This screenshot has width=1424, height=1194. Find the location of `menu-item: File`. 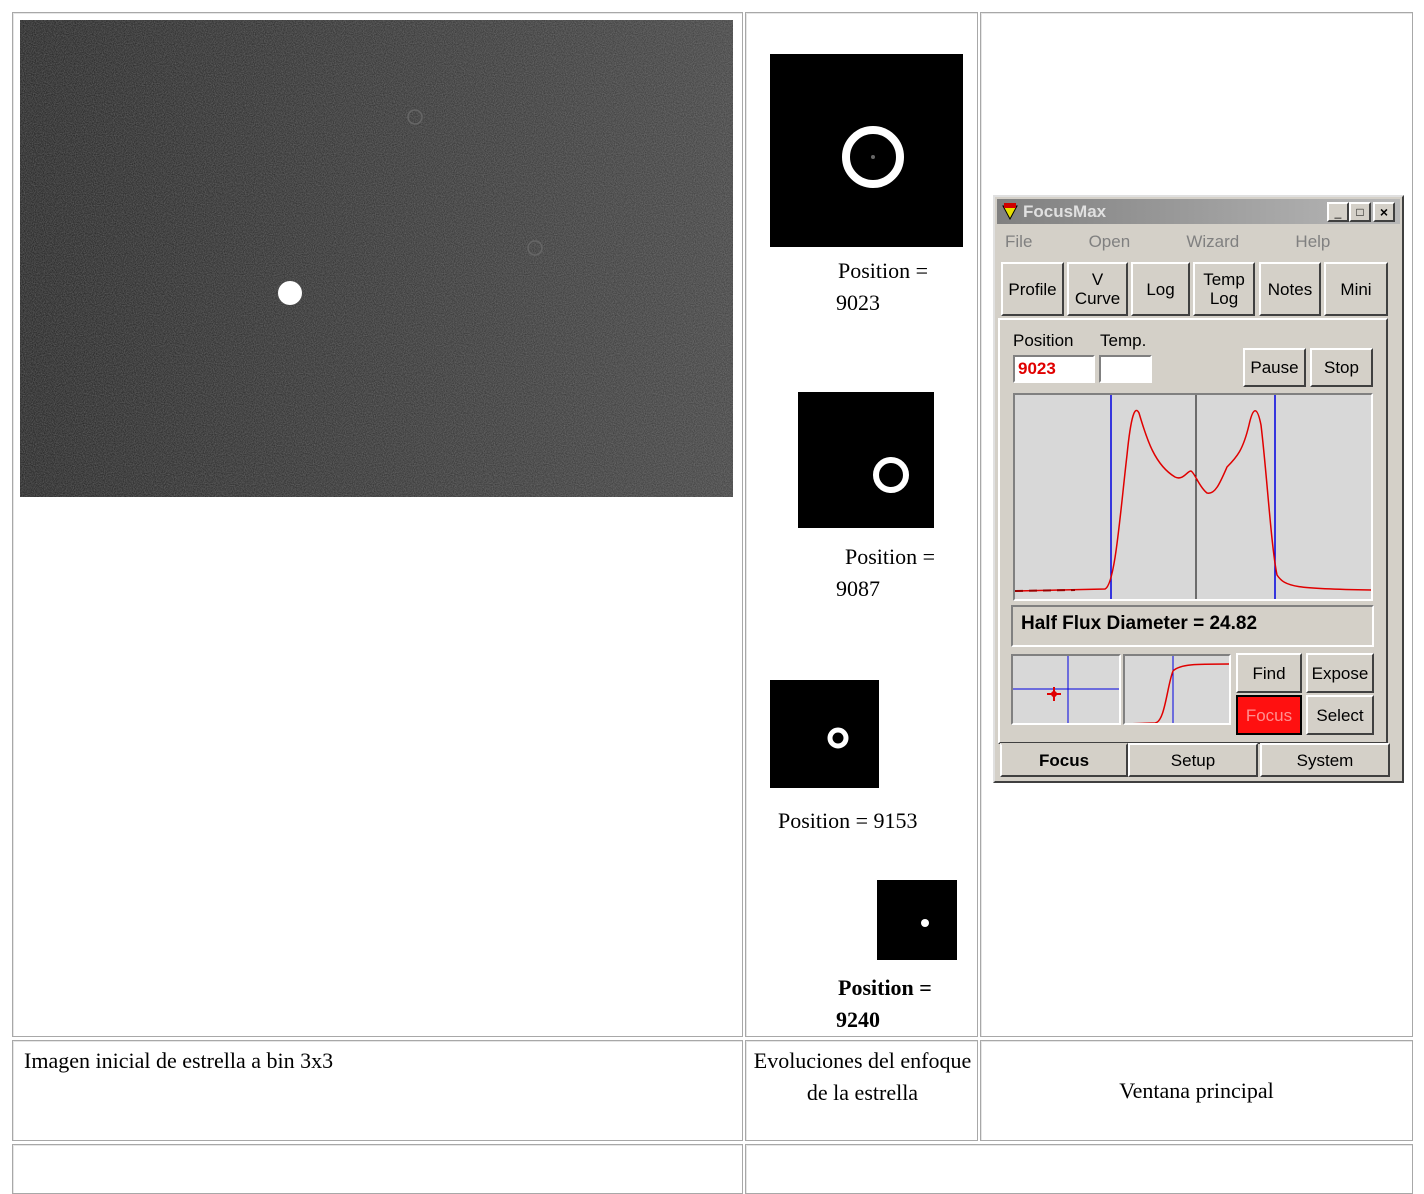

menu-item: File is located at coordinates (1019, 241).